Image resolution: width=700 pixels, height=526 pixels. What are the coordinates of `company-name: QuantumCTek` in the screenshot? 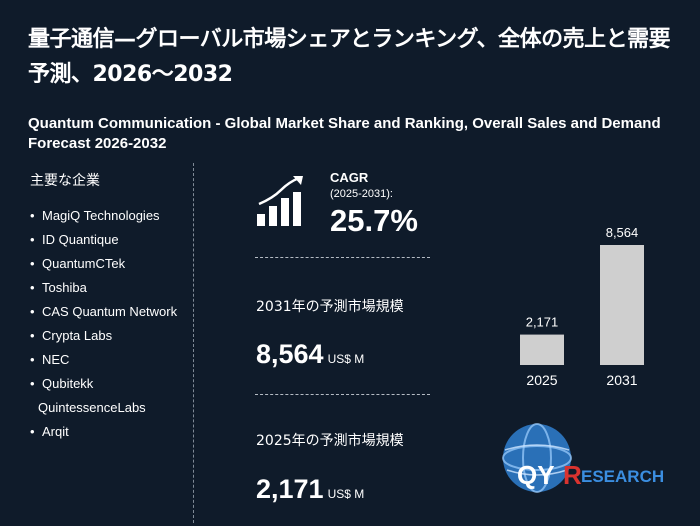 It's located at (84, 263).